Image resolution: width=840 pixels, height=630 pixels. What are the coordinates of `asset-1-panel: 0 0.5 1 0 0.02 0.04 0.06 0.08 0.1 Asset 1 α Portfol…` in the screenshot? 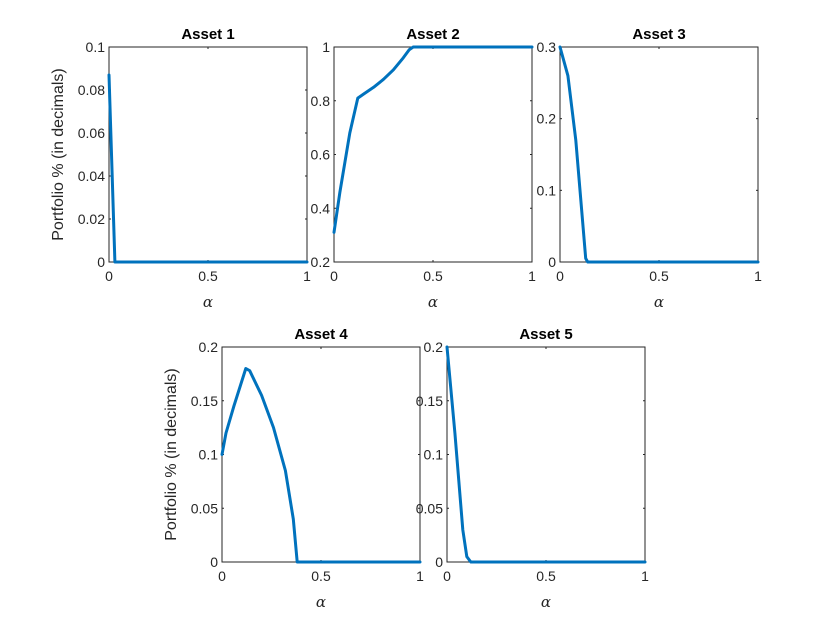 It's located at (180, 168).